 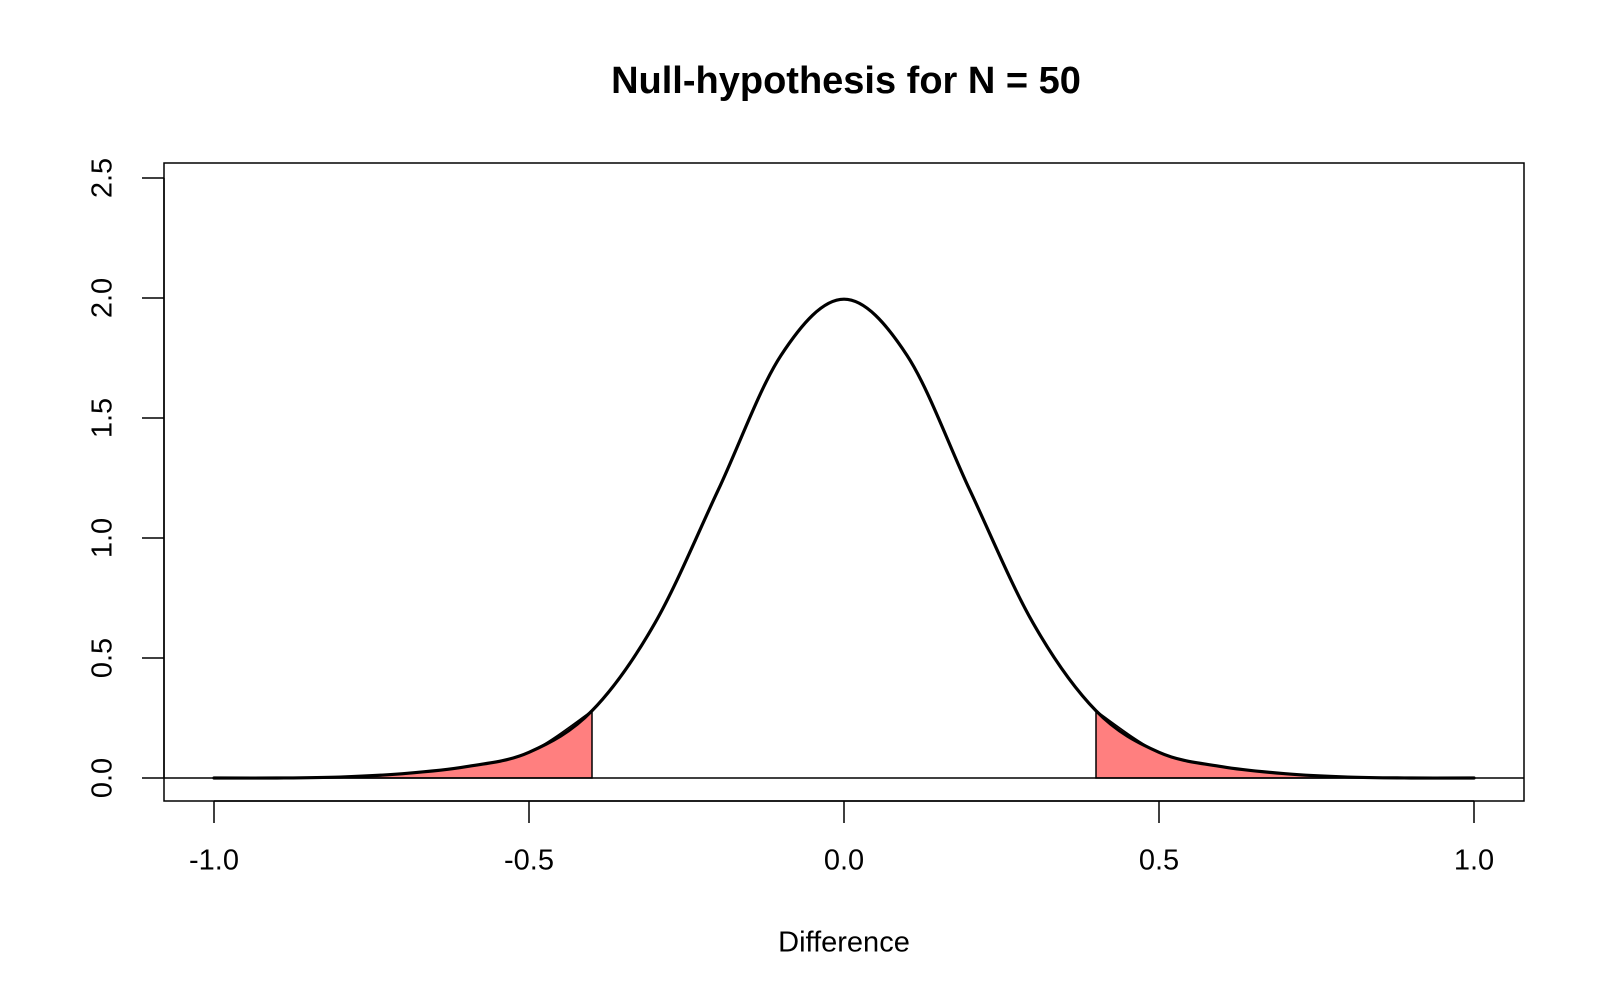 What do you see at coordinates (103, 178) in the screenshot?
I see `y-tick-label: 2.5` at bounding box center [103, 178].